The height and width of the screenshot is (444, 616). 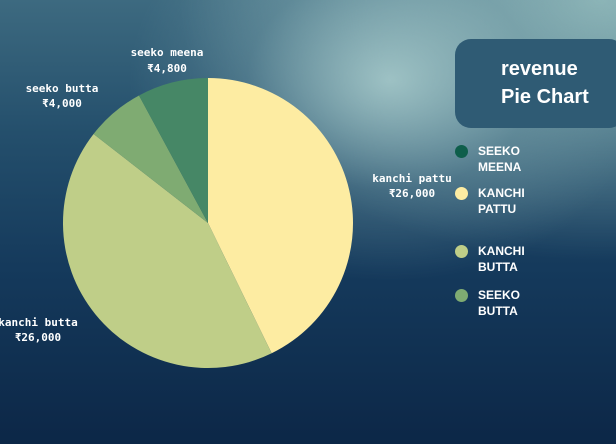 I want to click on slice-kanchi-pattu, so click(x=281, y=216).